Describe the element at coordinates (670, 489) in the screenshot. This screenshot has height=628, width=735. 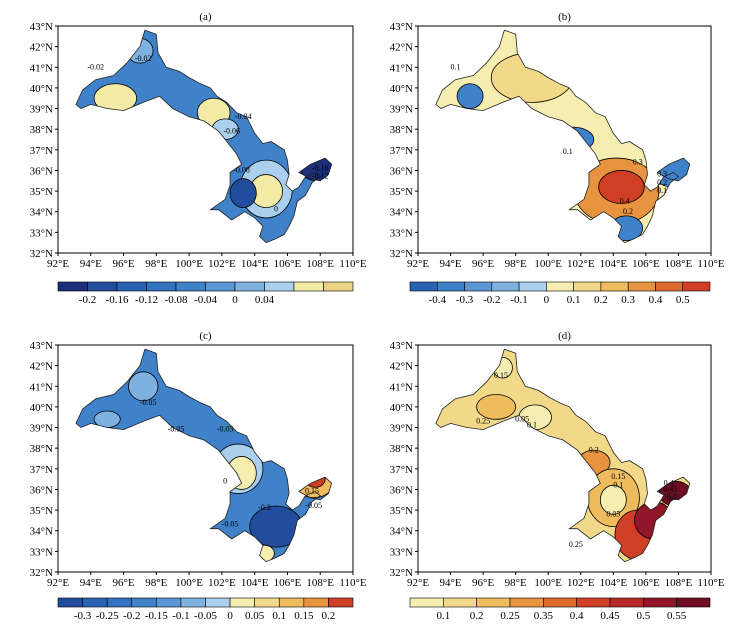
I see `contour-label: 0.45` at that location.